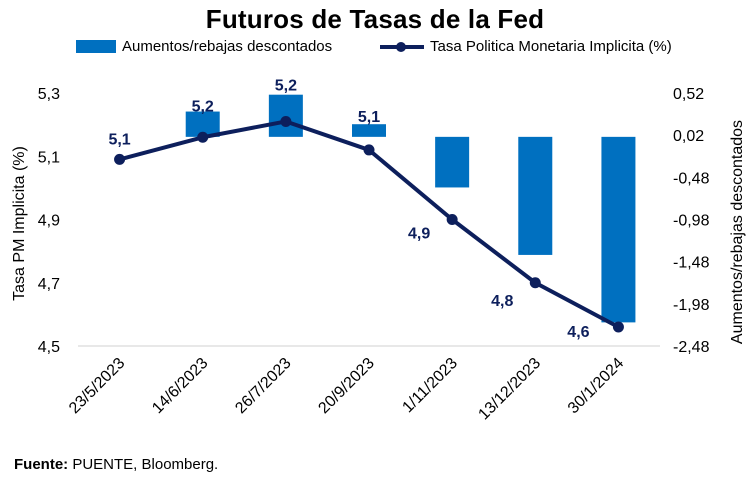 The width and height of the screenshot is (750, 482). What do you see at coordinates (375, 19) in the screenshot?
I see `chart-title: Futuros de Tasas de la Fed` at bounding box center [375, 19].